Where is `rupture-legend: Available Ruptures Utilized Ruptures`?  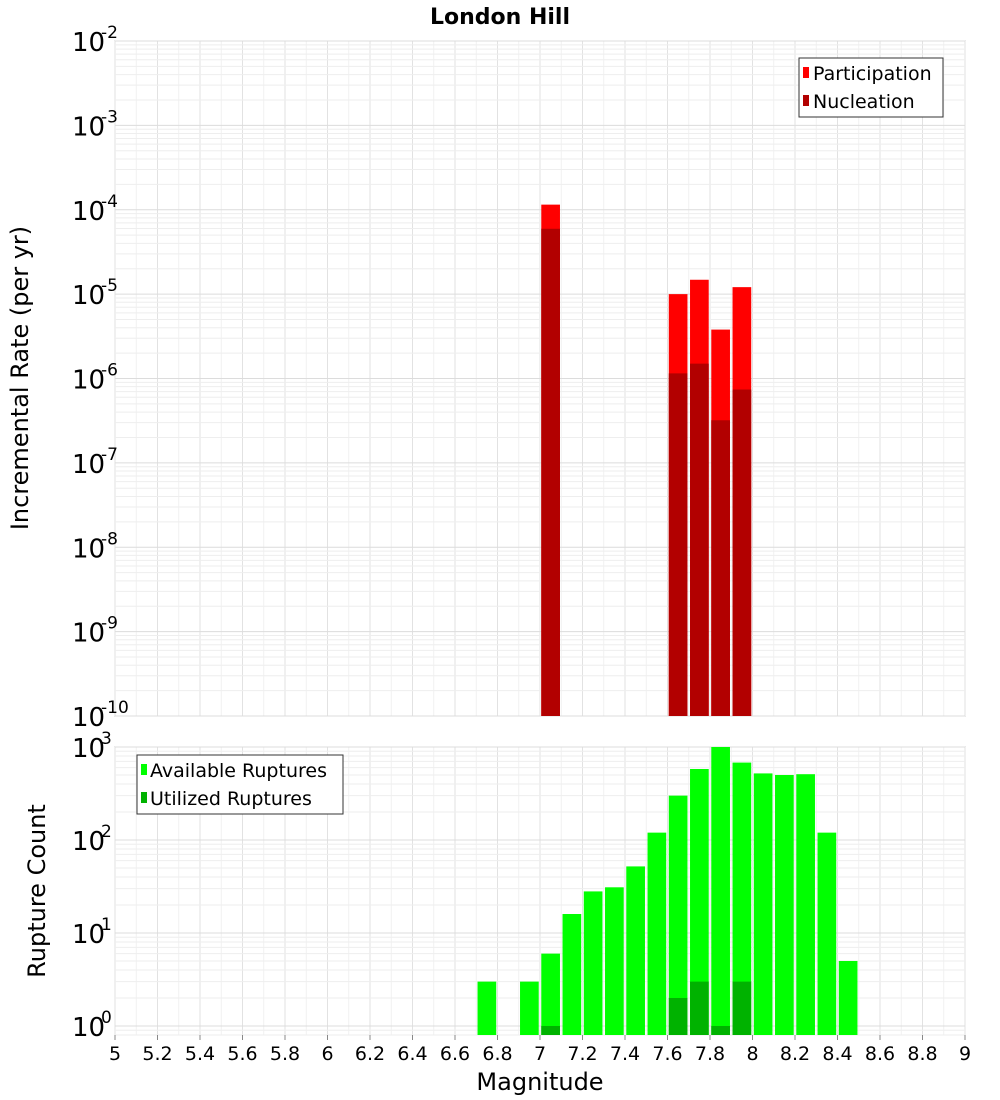 rupture-legend: Available Ruptures Utilized Ruptures is located at coordinates (240, 784).